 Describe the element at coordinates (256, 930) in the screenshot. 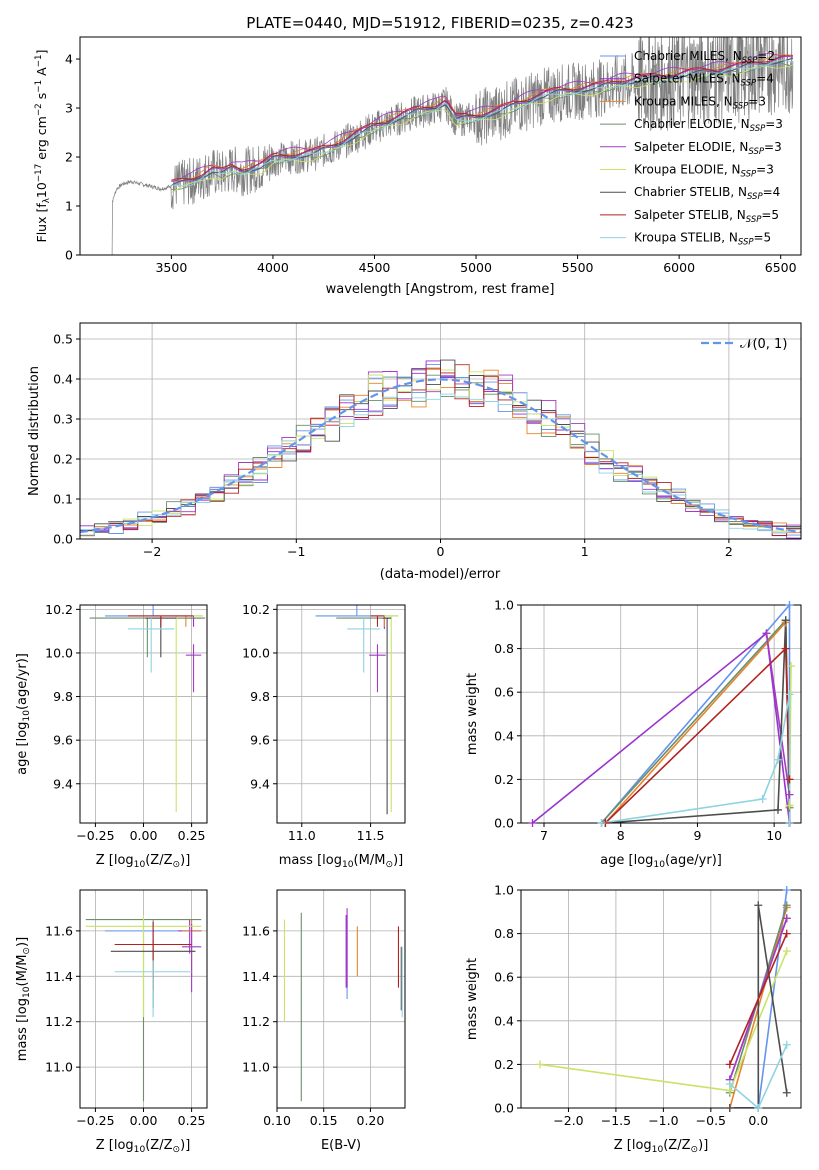

I see `y-tick-label: 11.6` at that location.